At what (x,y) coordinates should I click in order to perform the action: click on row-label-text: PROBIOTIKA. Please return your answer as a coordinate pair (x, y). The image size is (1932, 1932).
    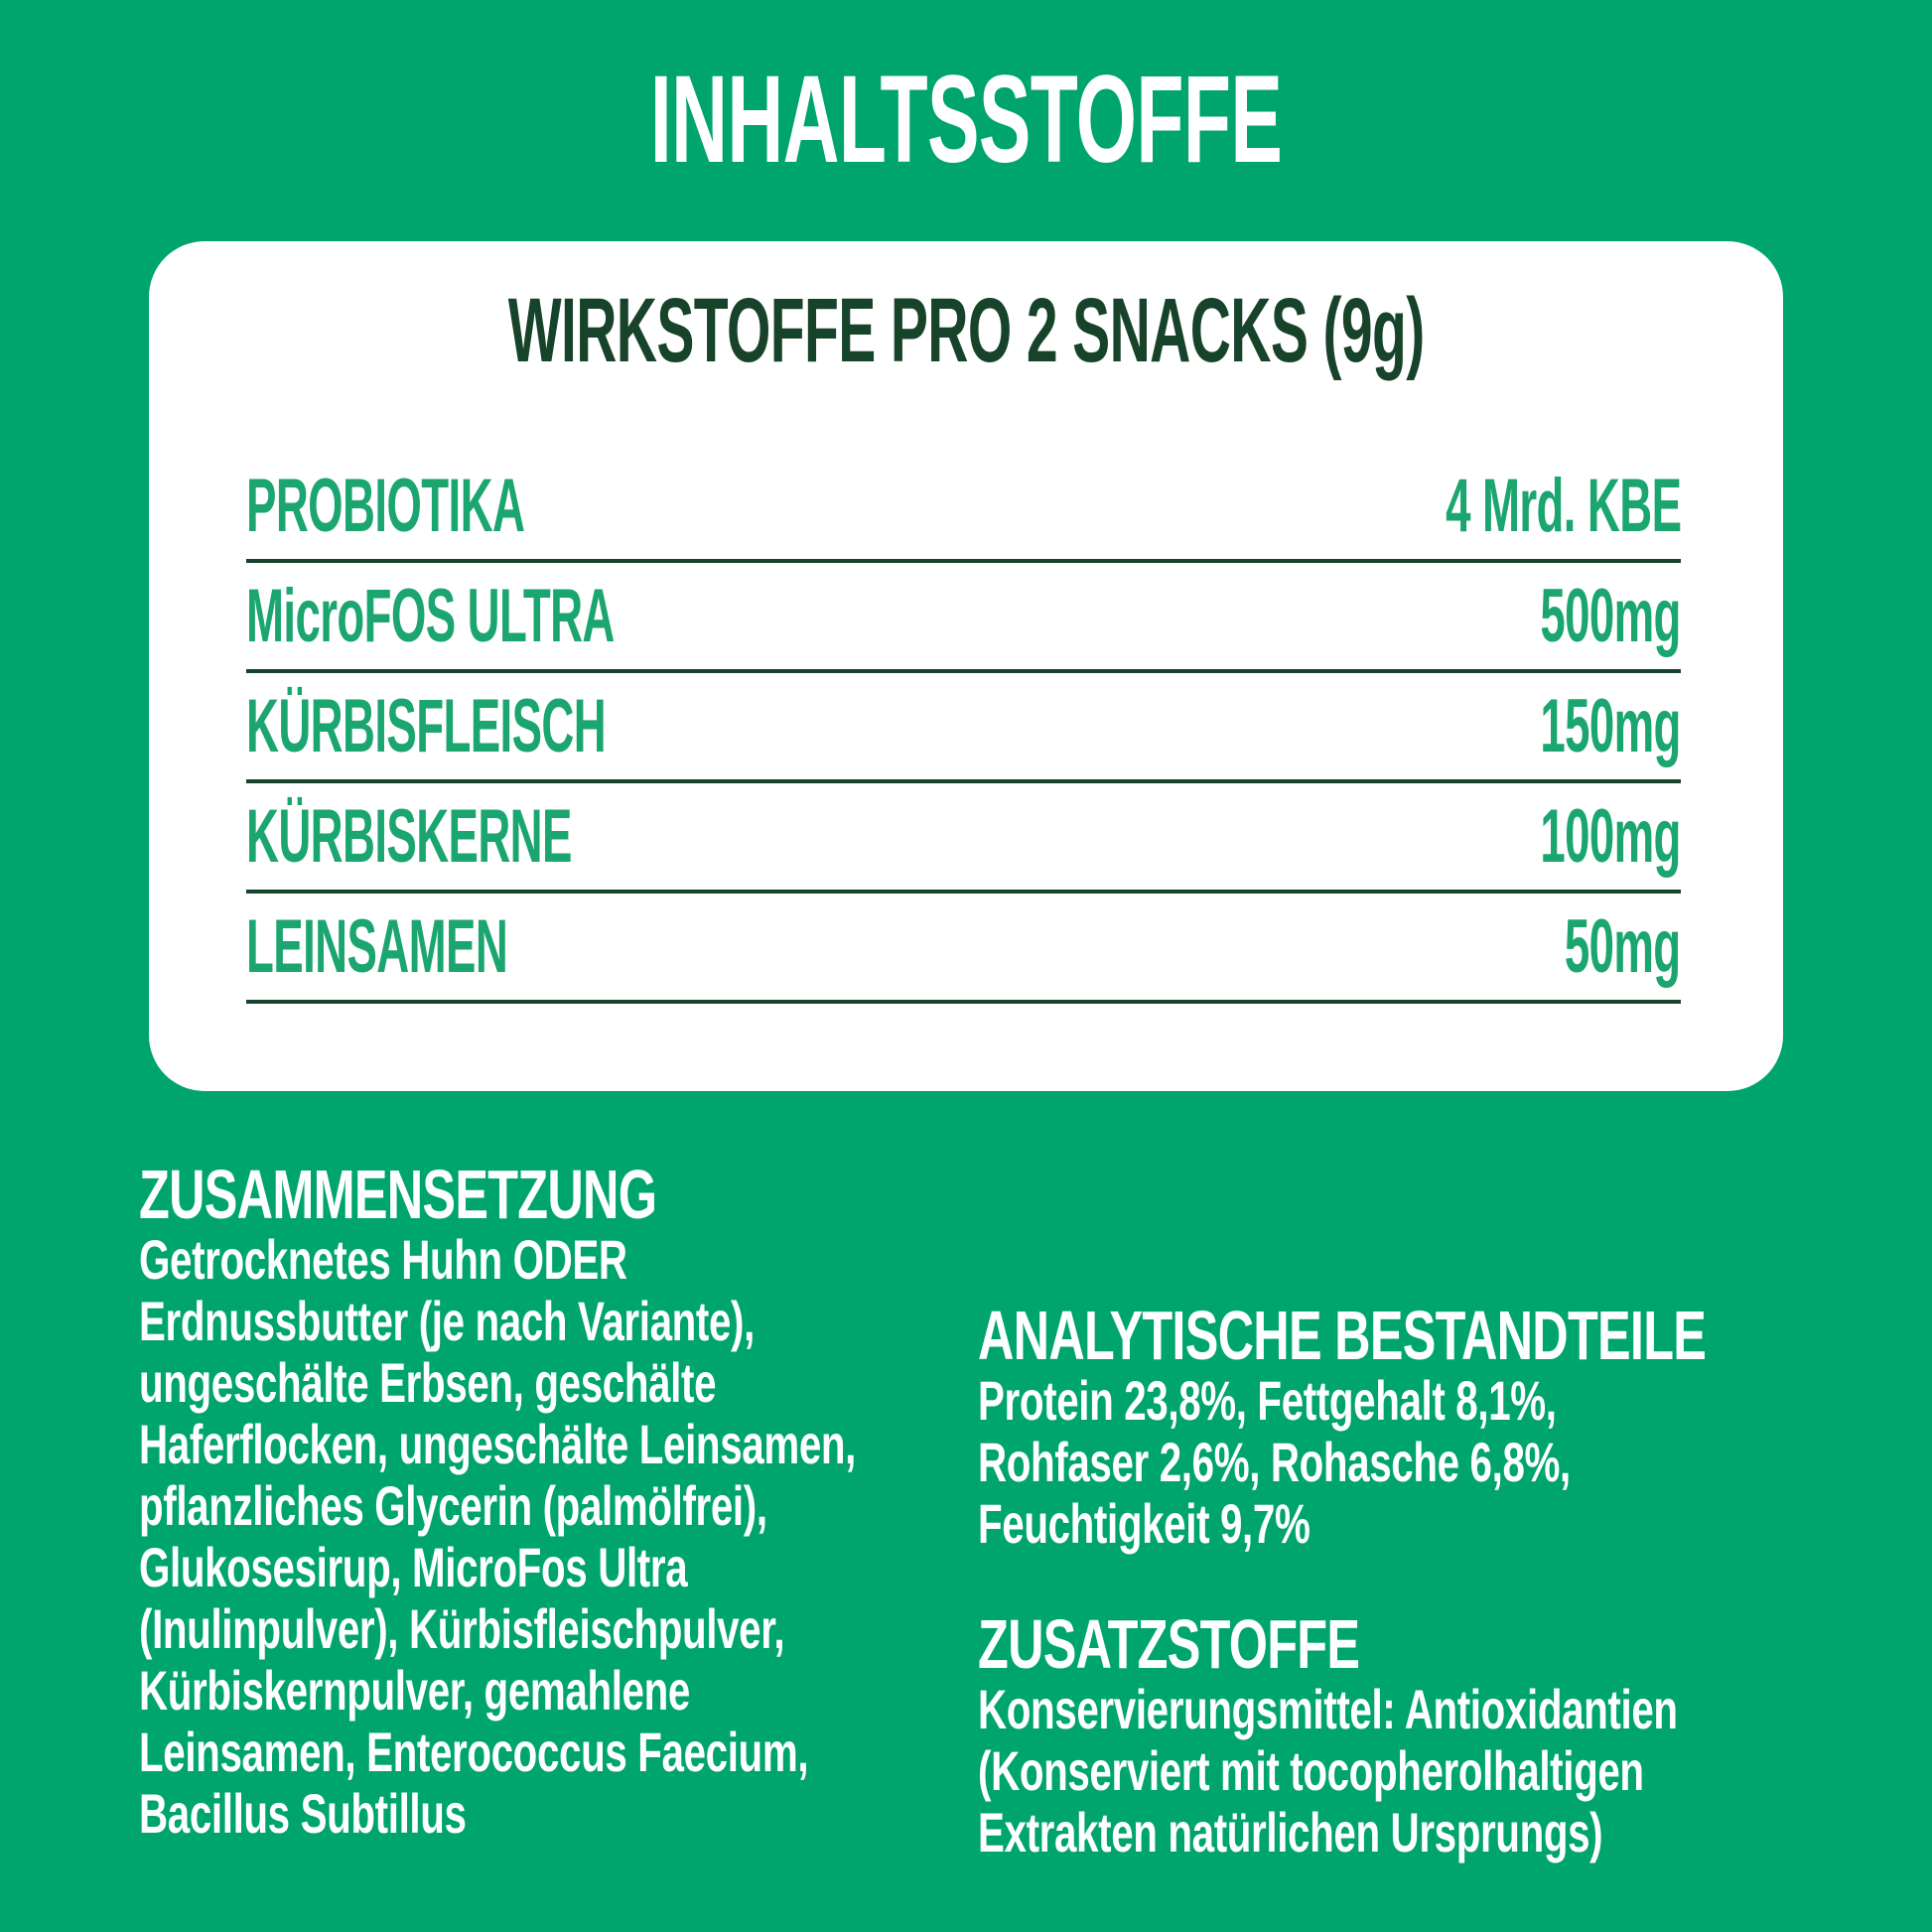
    Looking at the image, I should click on (385, 505).